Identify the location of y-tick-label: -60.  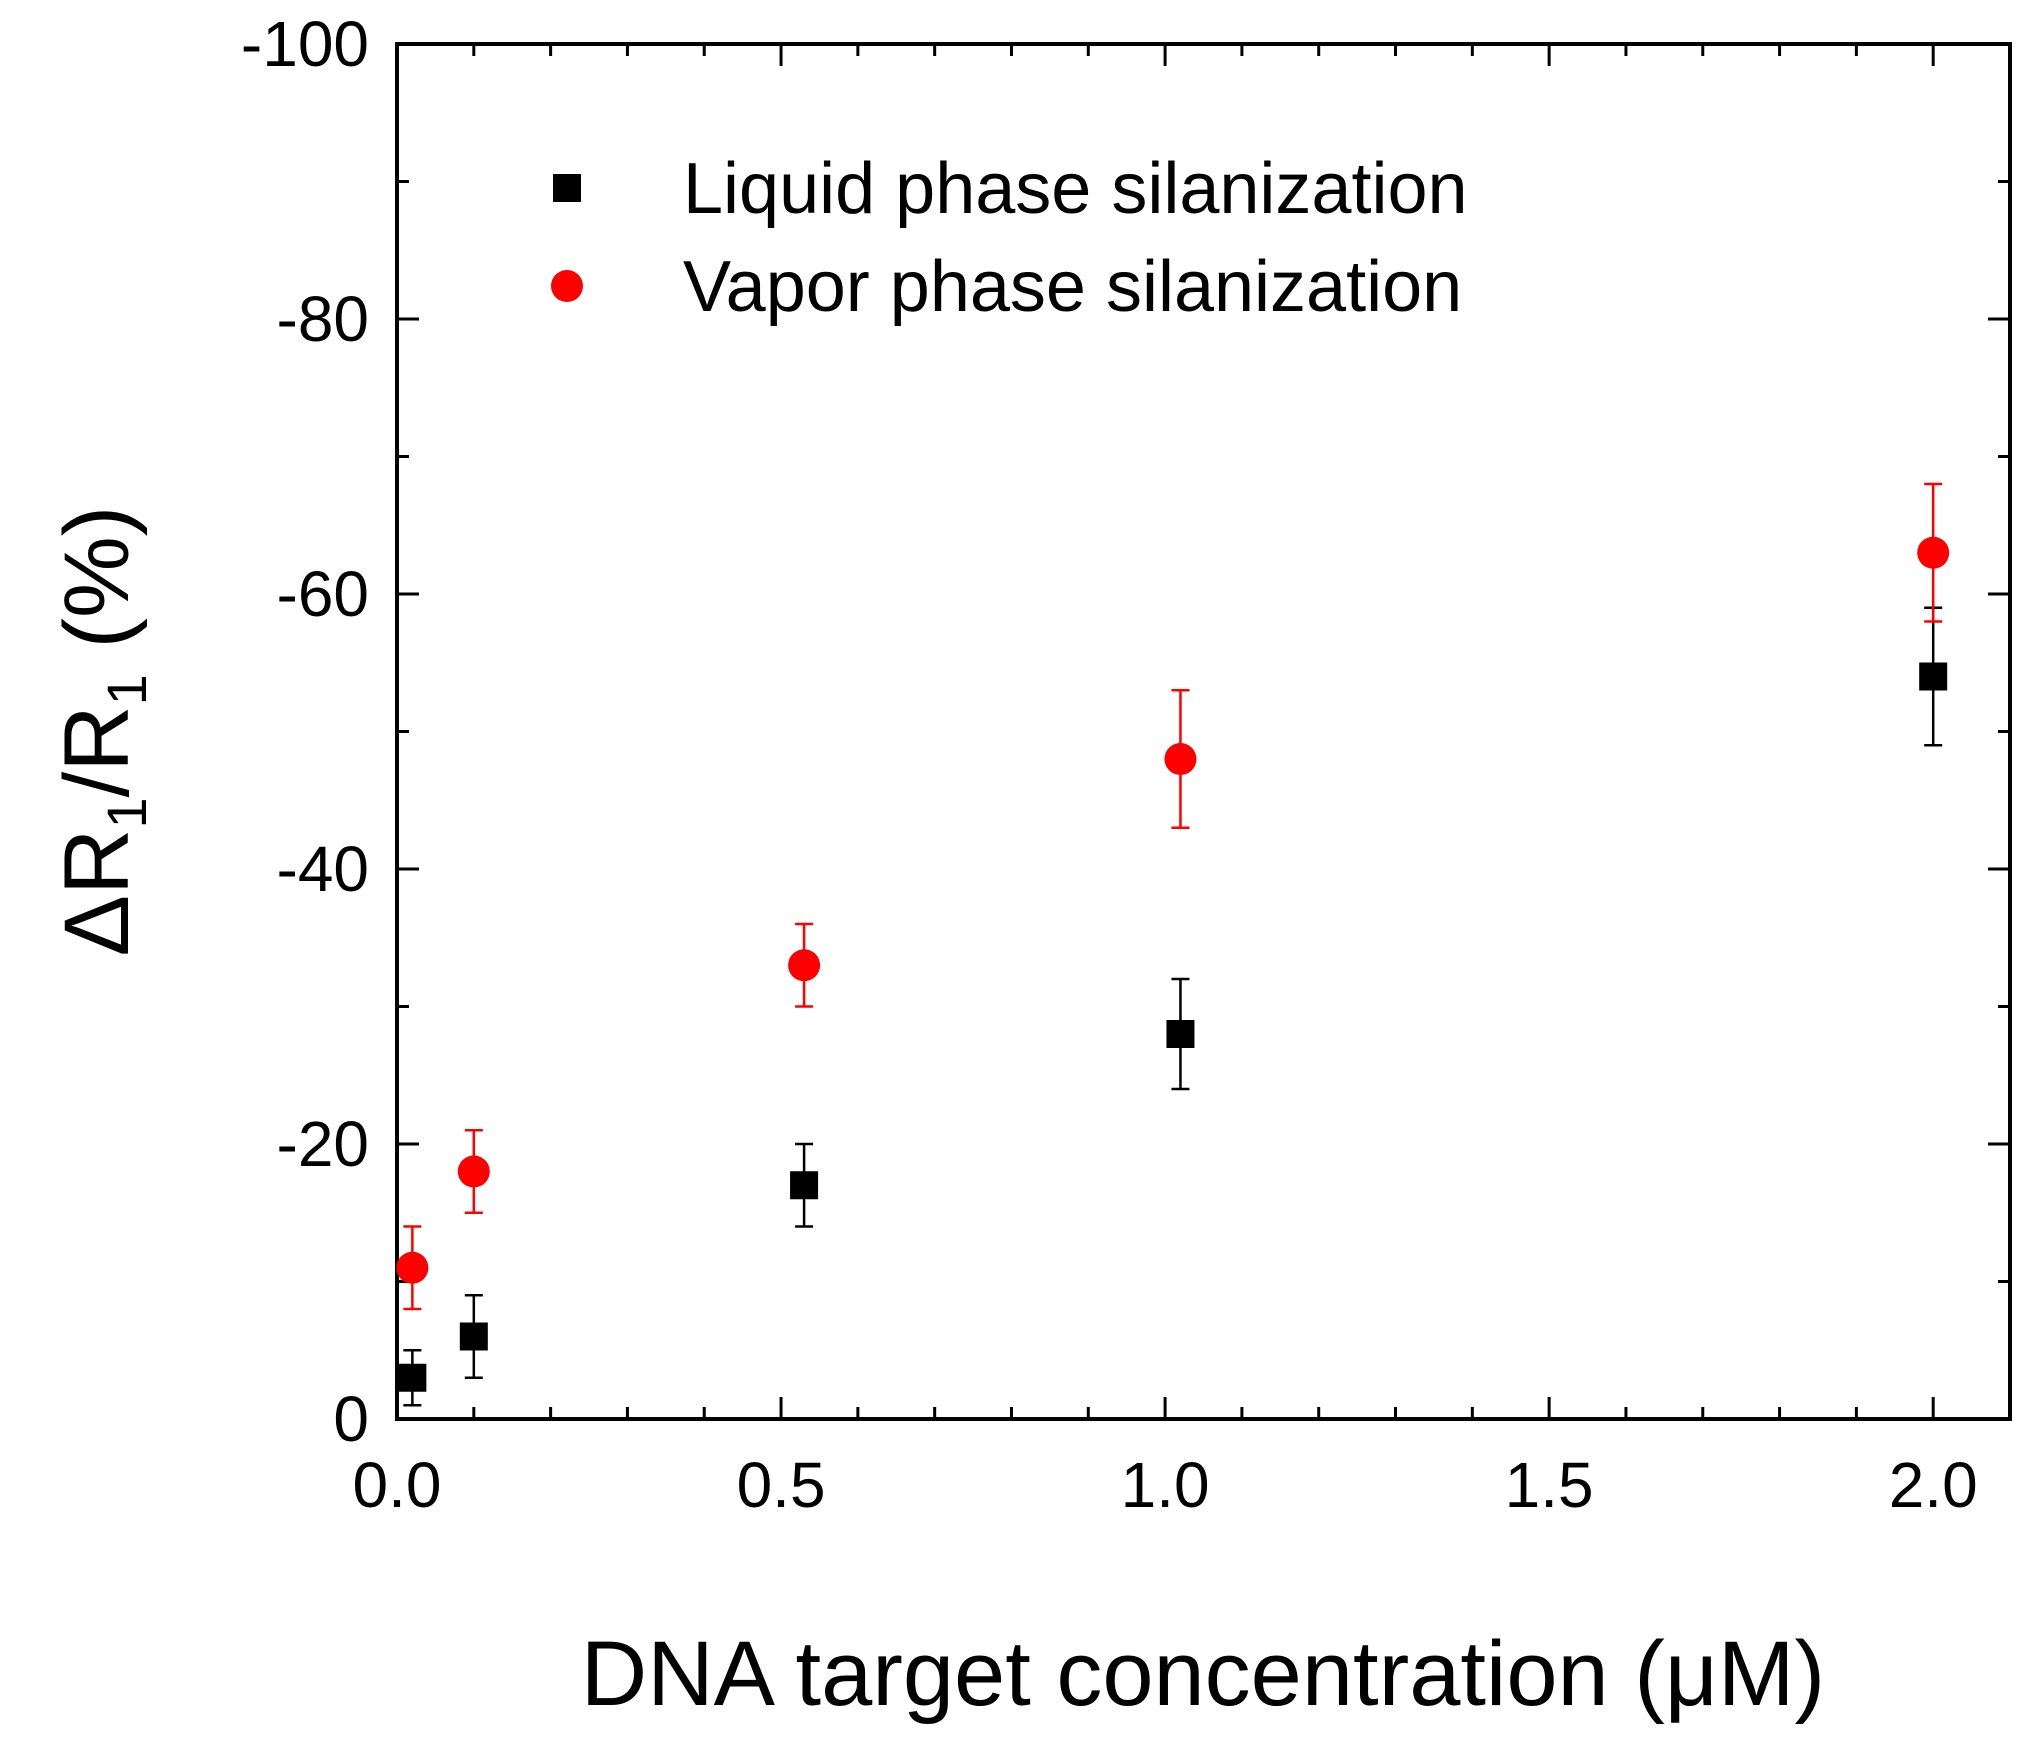
(323, 594).